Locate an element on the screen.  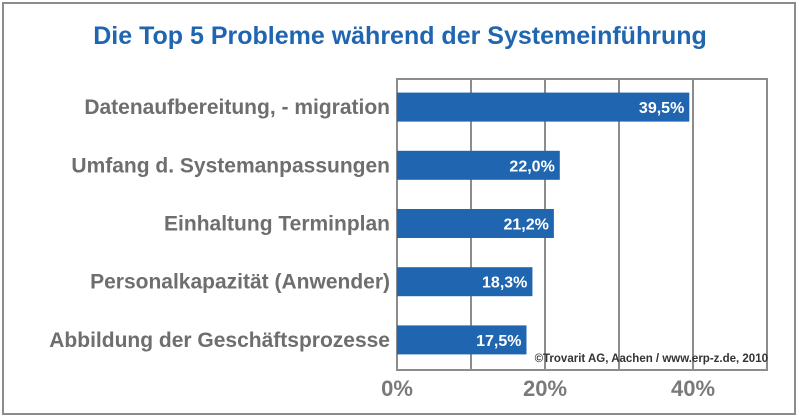
x-tick-label: 0% is located at coordinates (397, 388).